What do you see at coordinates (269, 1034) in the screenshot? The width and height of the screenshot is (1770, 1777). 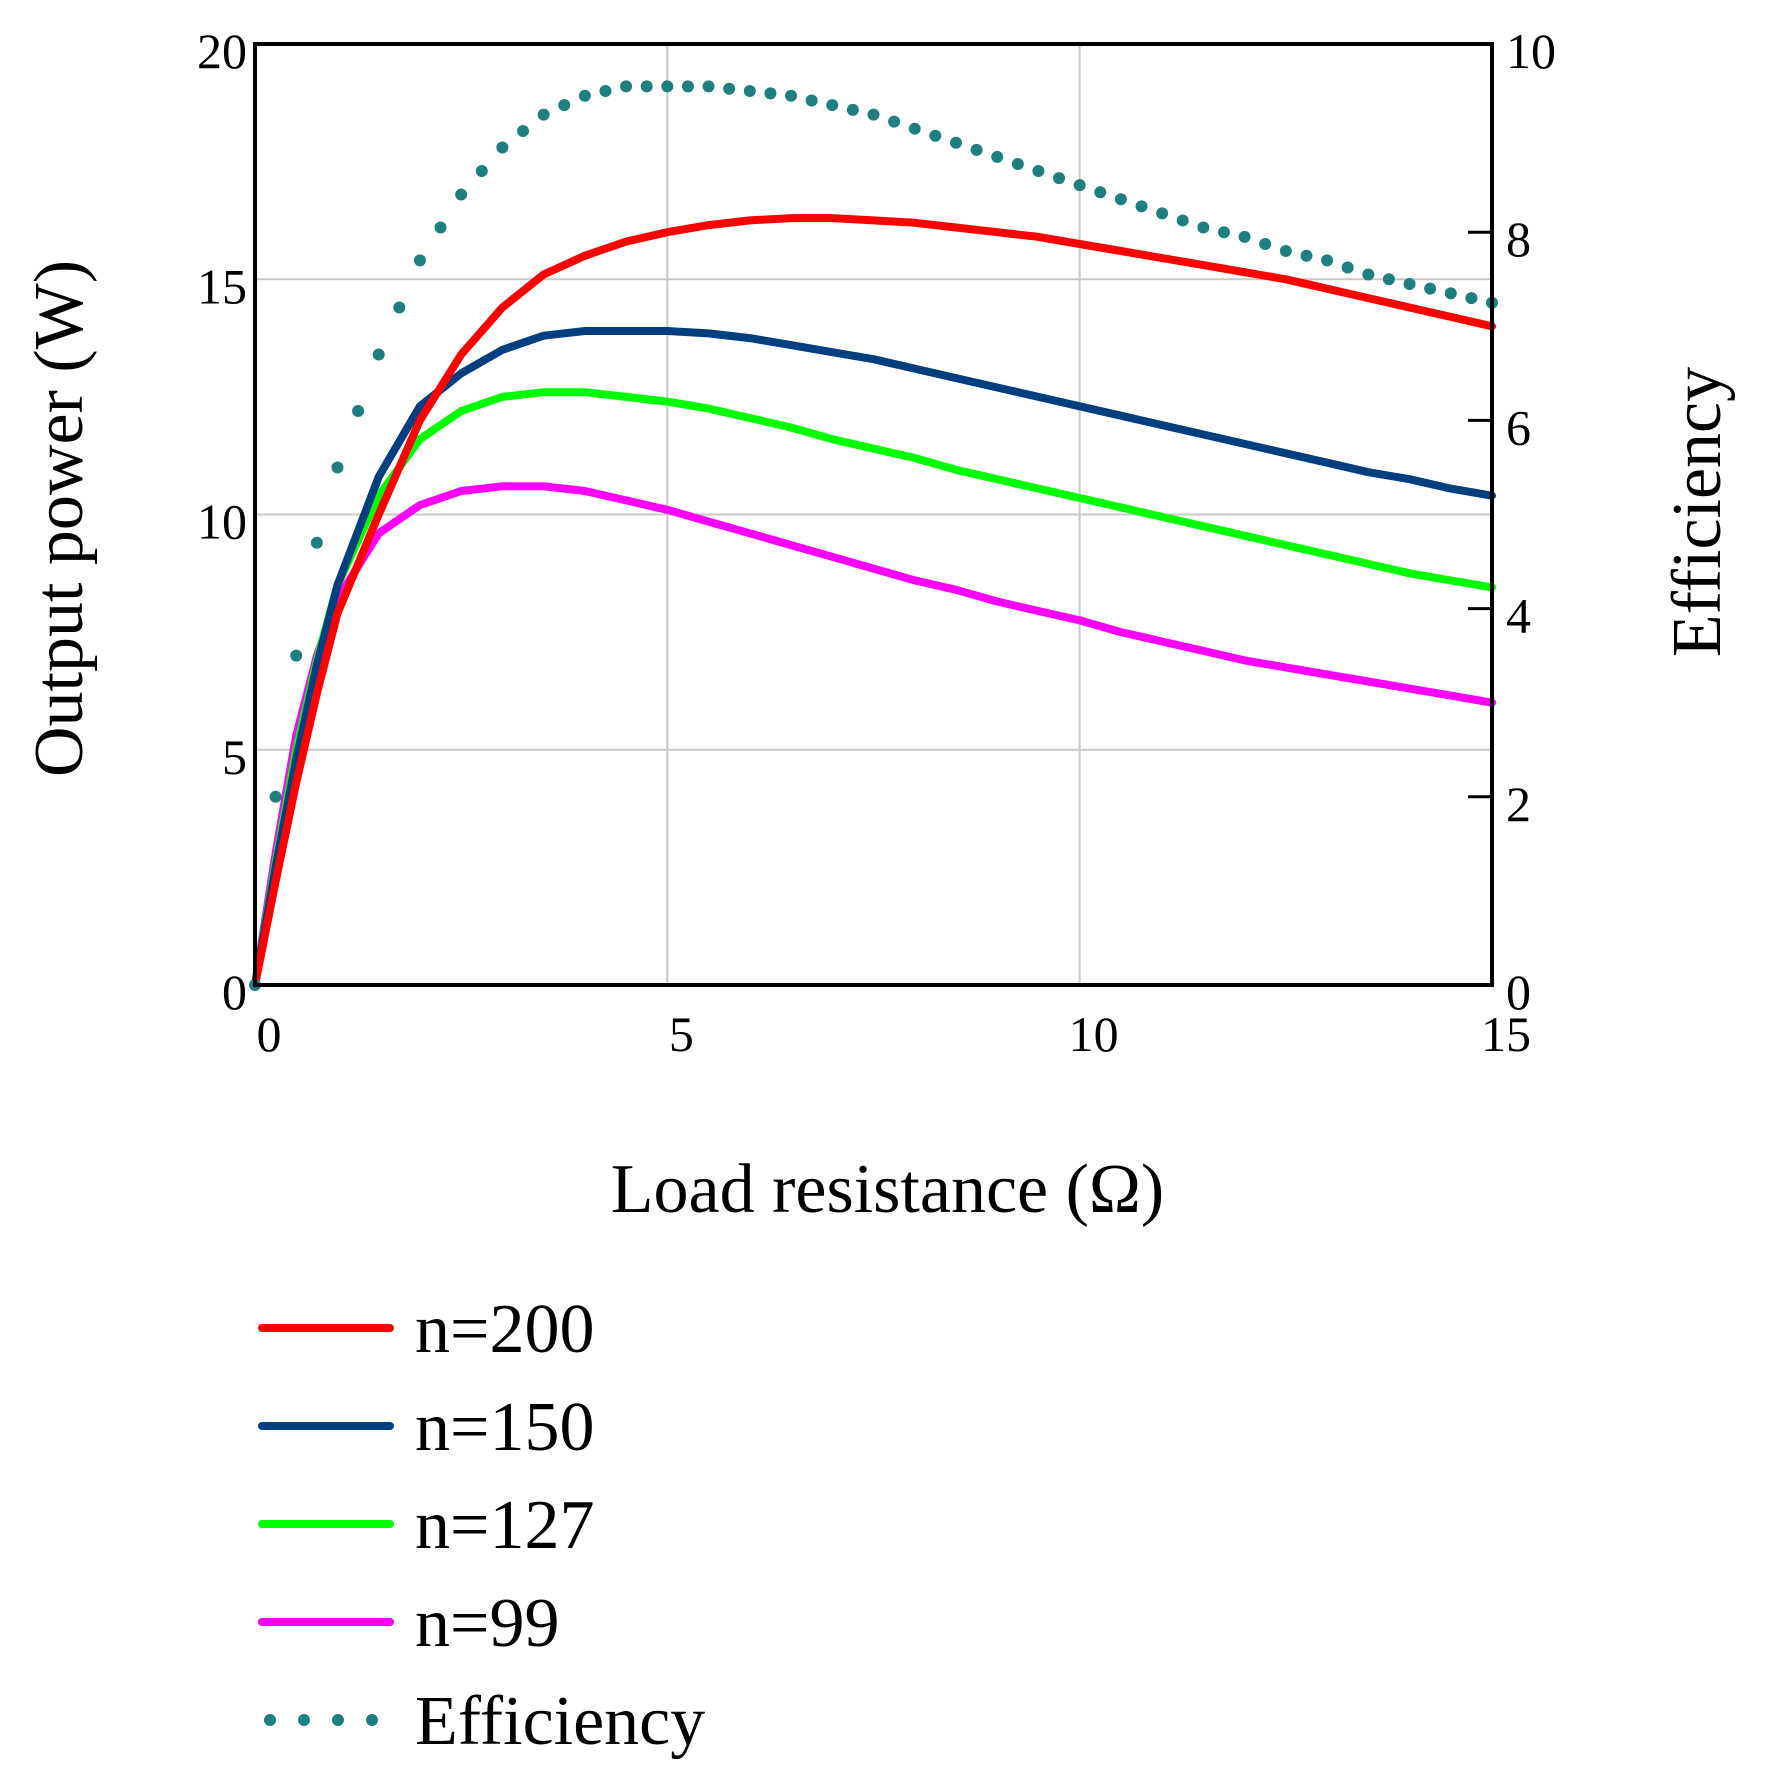 I see `x-tick-label: 0` at bounding box center [269, 1034].